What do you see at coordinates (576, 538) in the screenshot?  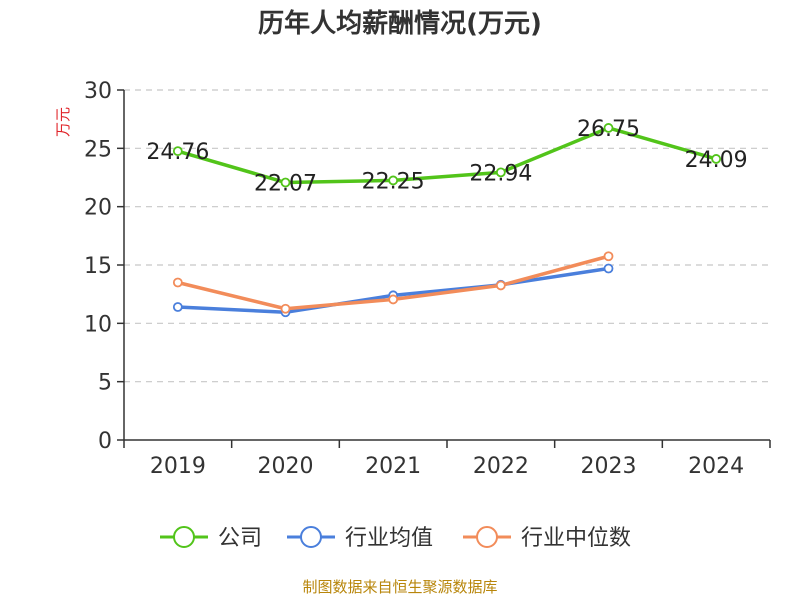 I see `legend-item-2: 行业中位数` at bounding box center [576, 538].